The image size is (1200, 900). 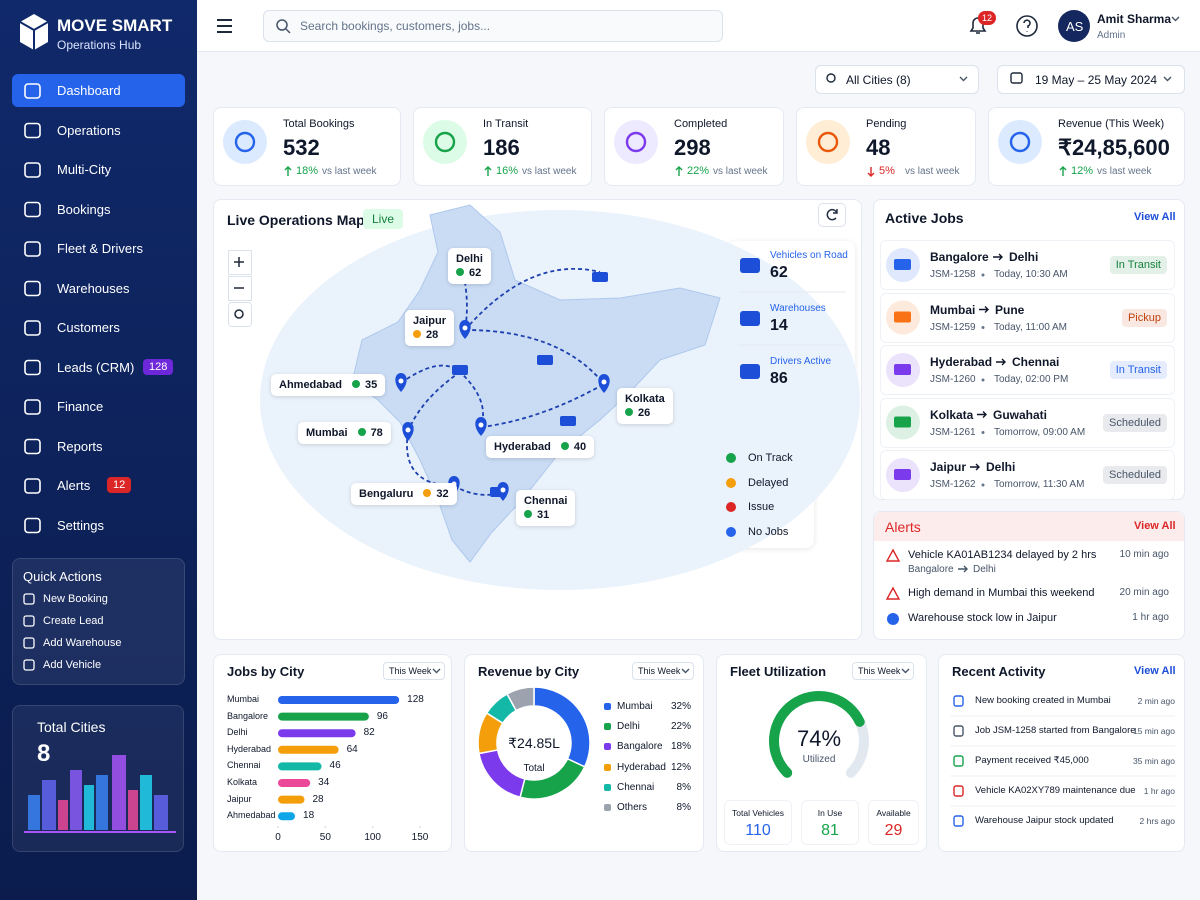 What do you see at coordinates (74, 485) in the screenshot?
I see `nav-item: Alerts` at bounding box center [74, 485].